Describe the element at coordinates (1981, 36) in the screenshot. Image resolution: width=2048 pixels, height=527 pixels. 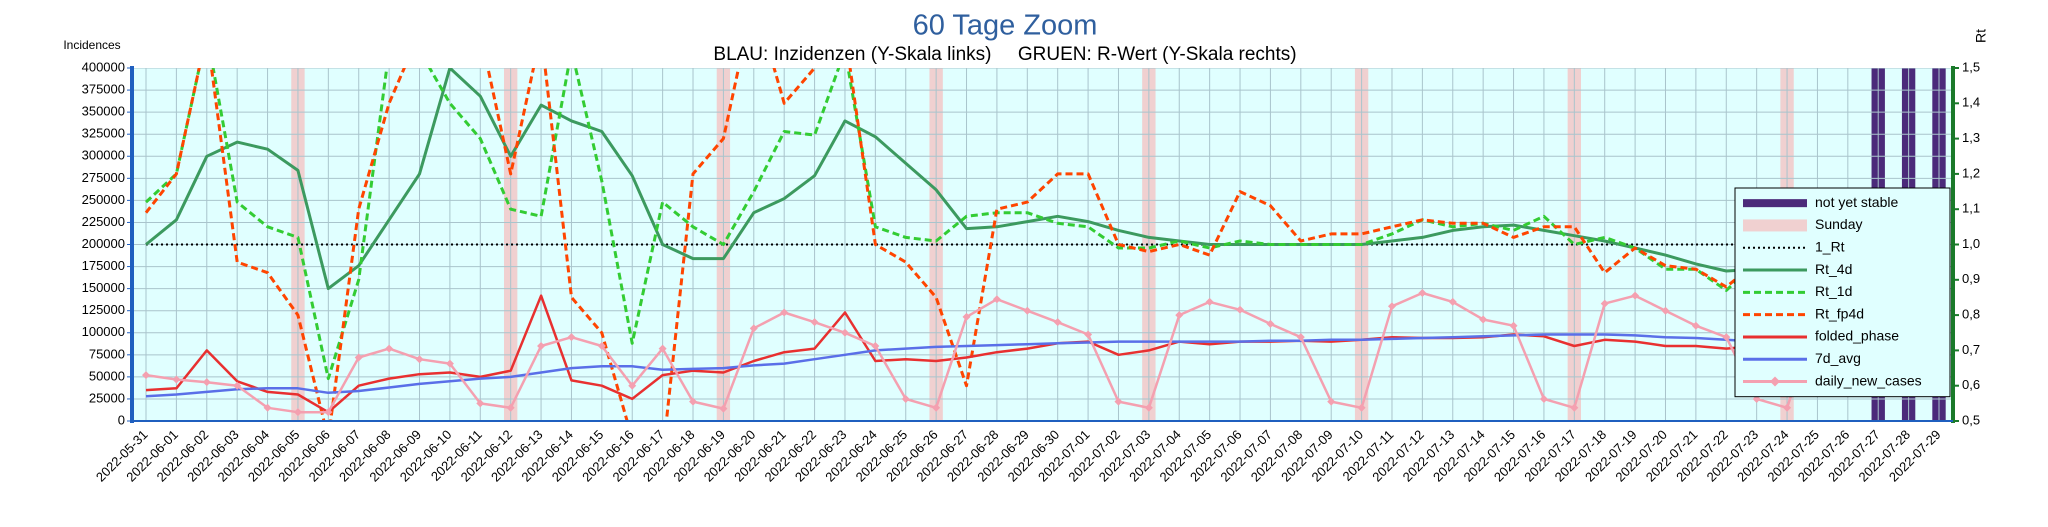
I see `y2-axis-label: Rt` at that location.